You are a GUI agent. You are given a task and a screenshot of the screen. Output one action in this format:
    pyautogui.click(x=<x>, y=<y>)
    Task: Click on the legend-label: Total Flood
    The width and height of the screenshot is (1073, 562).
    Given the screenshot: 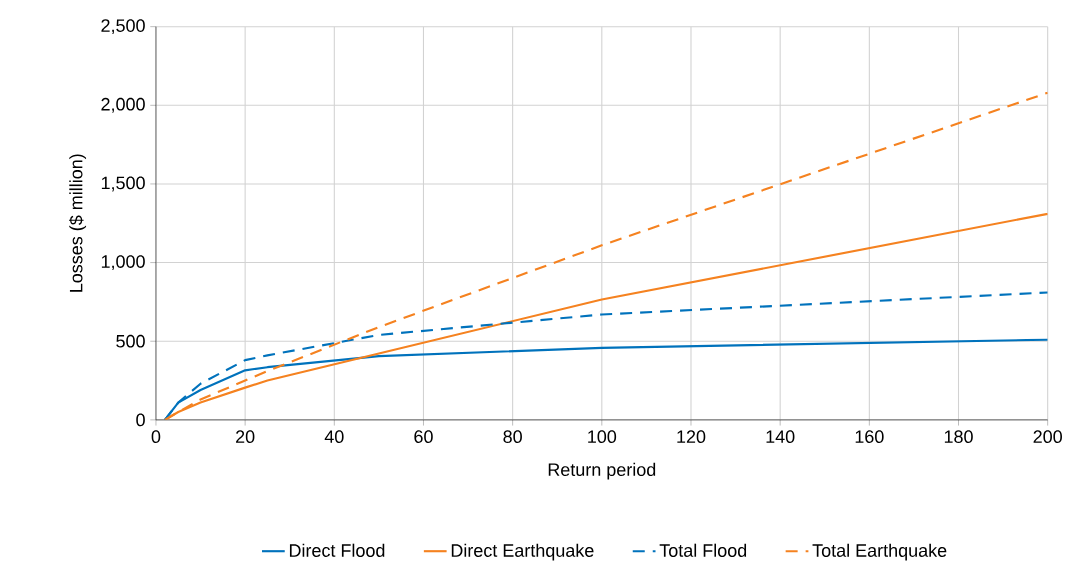 What is the action you would take?
    pyautogui.click(x=703, y=550)
    